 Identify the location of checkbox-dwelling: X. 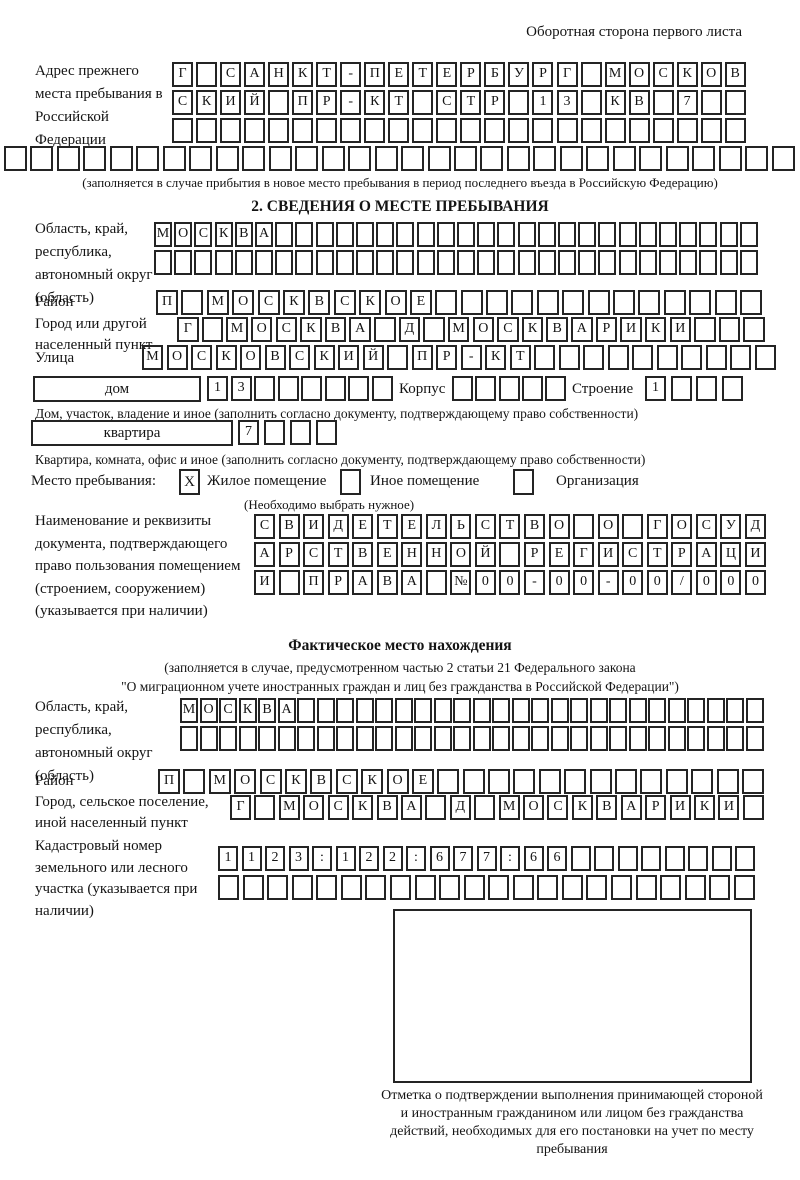
(189, 482).